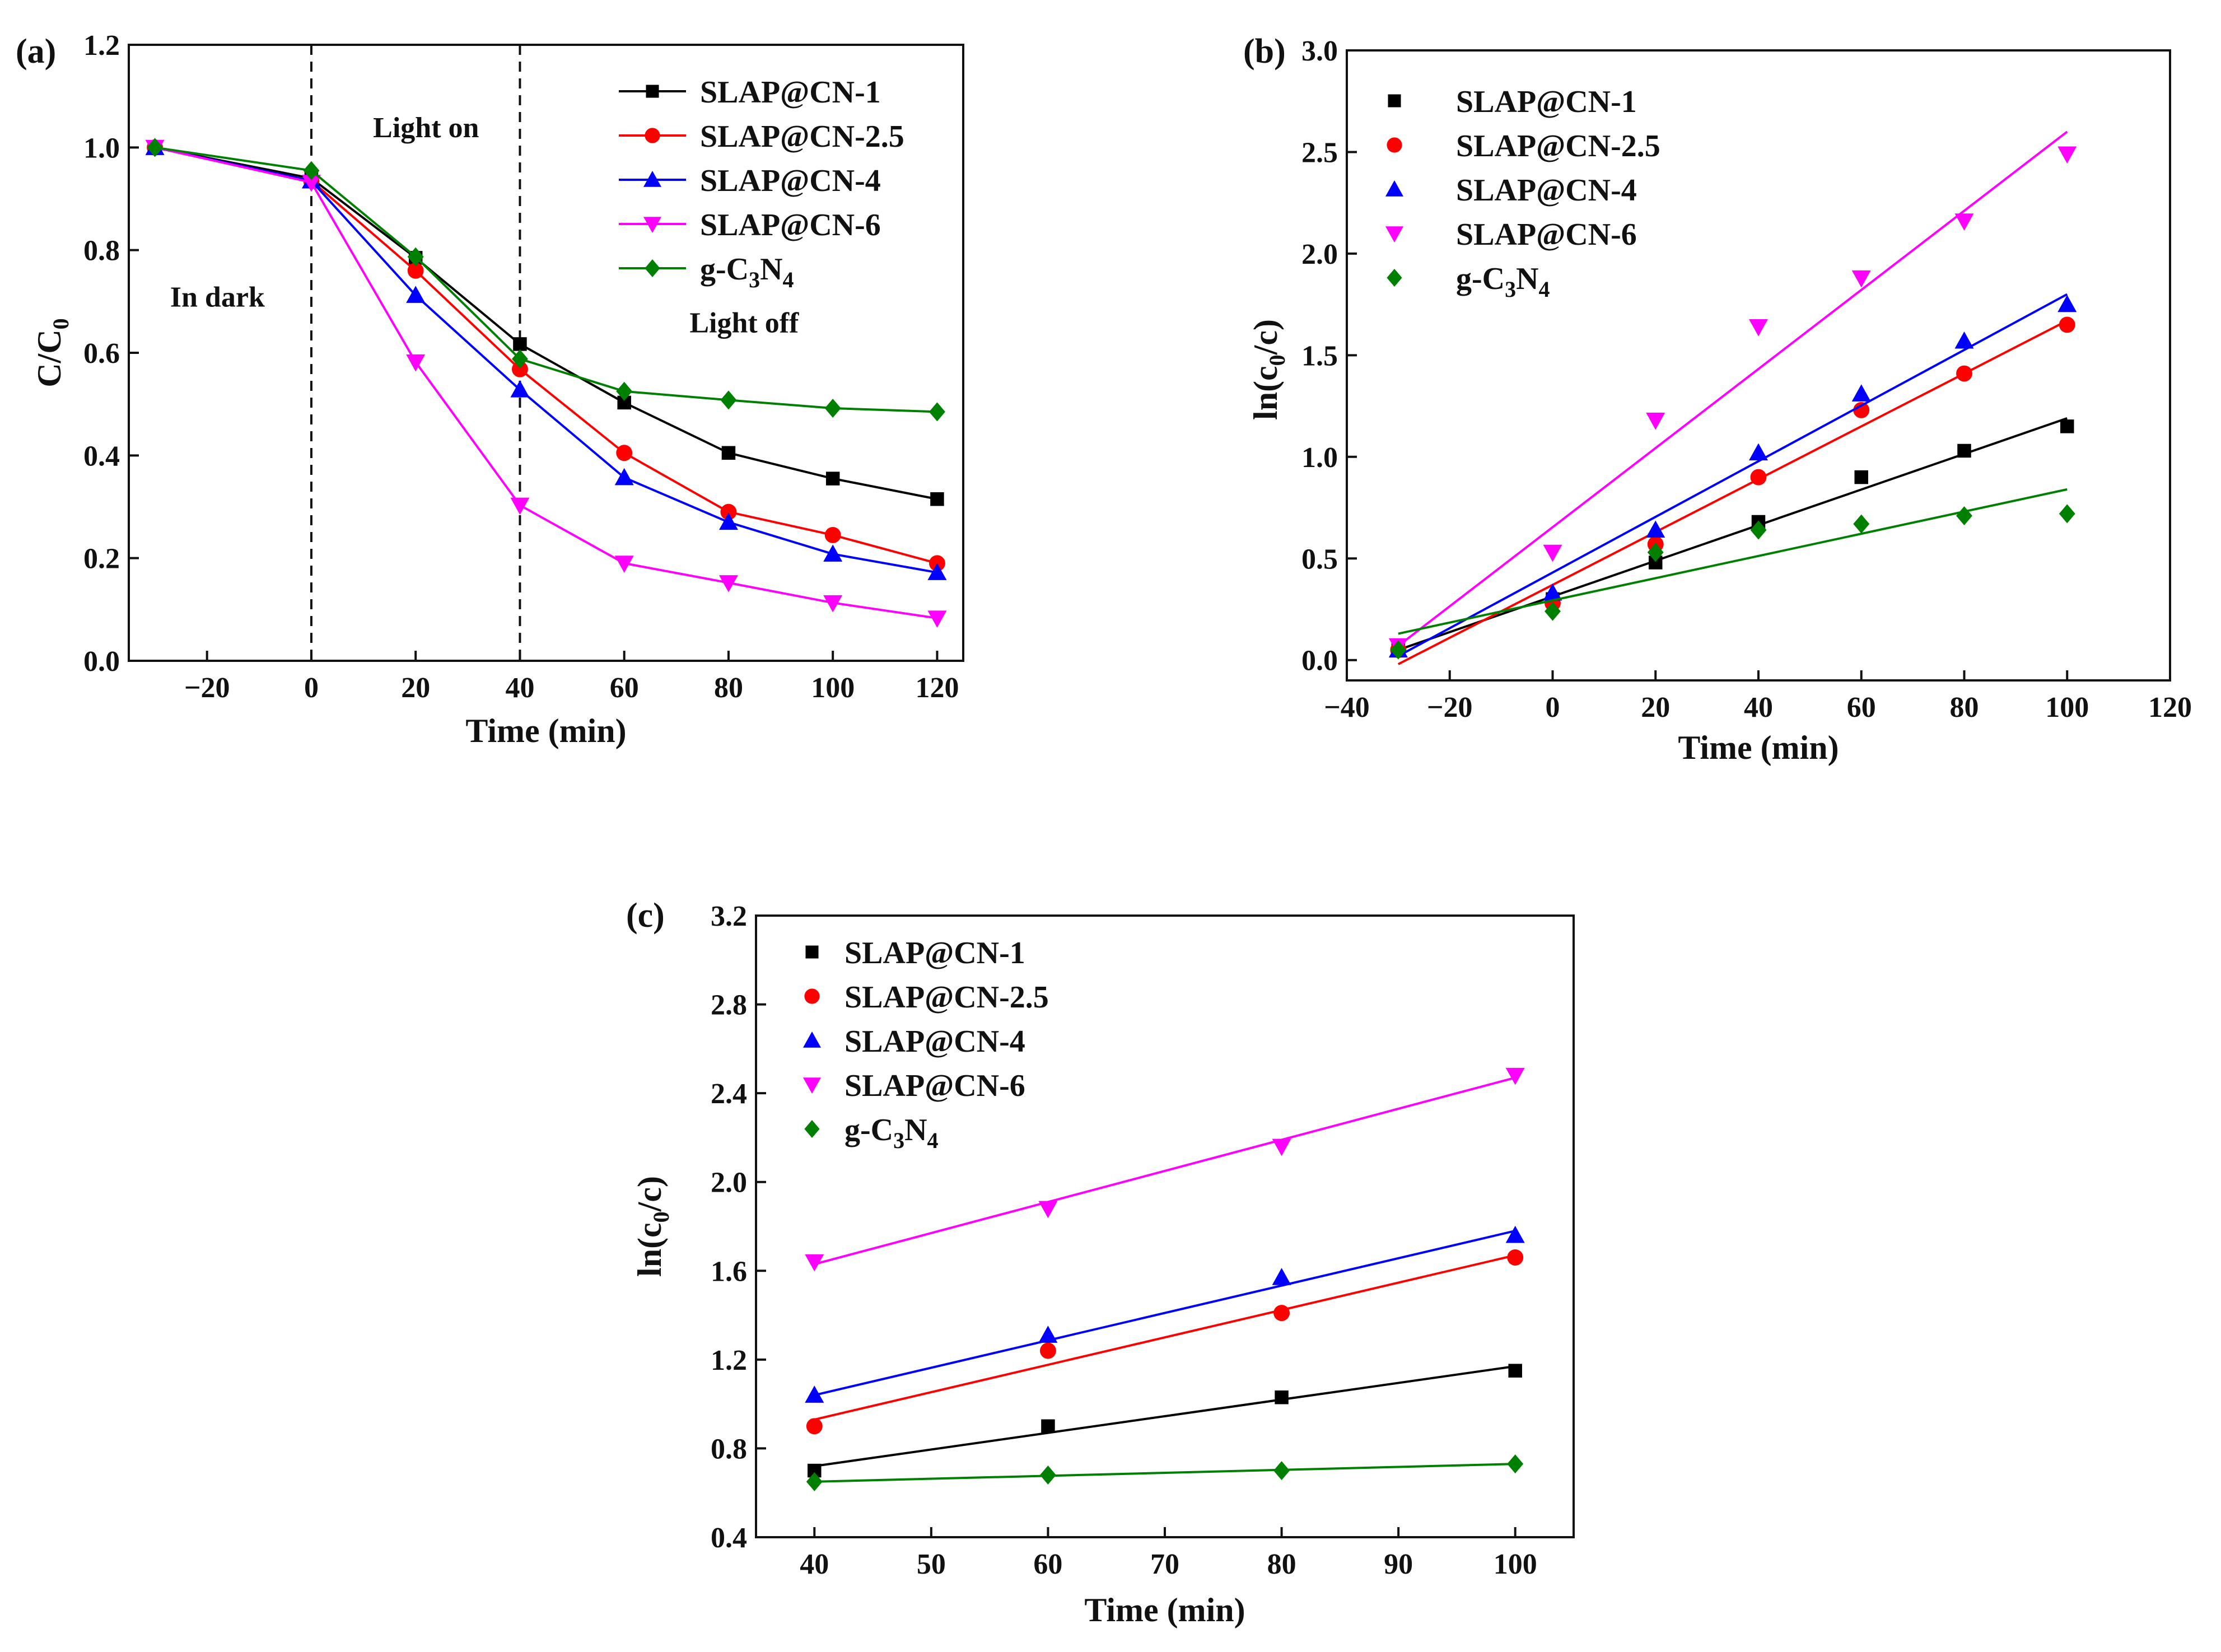  What do you see at coordinates (1553, 708) in the screenshot?
I see `x-tick-label: 0` at bounding box center [1553, 708].